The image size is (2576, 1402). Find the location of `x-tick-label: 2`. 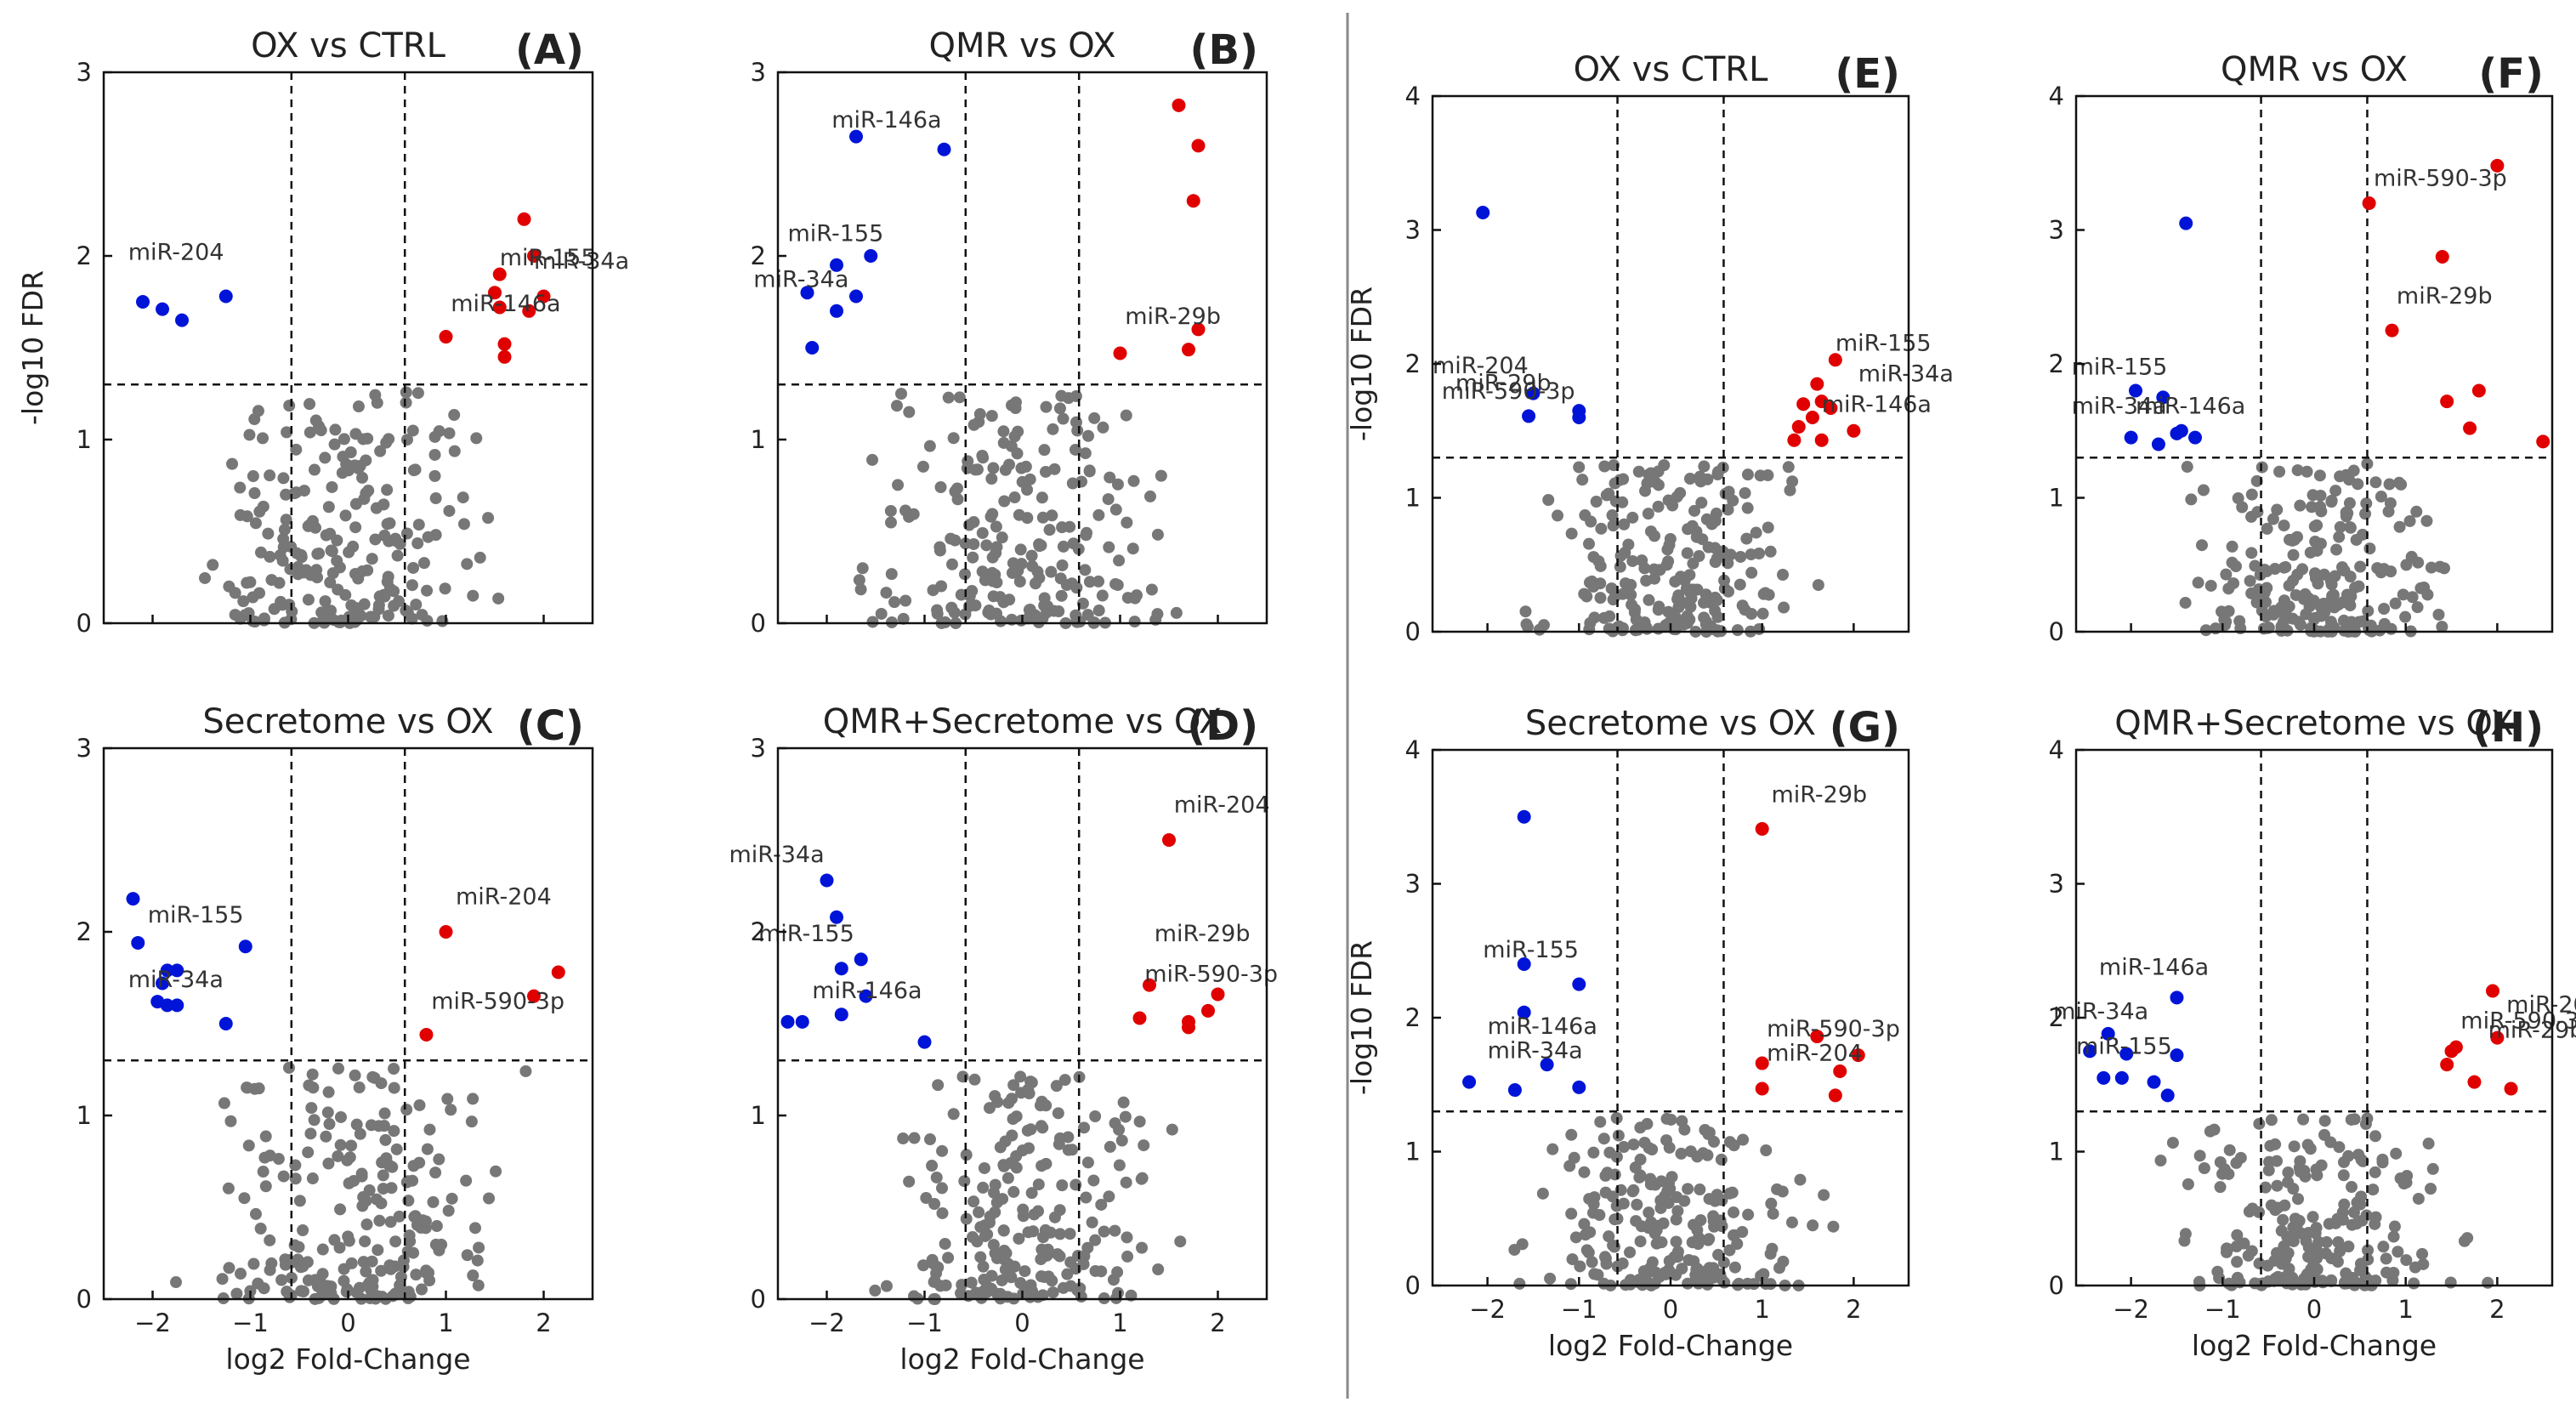

x-tick-label: 2 is located at coordinates (544, 1322).